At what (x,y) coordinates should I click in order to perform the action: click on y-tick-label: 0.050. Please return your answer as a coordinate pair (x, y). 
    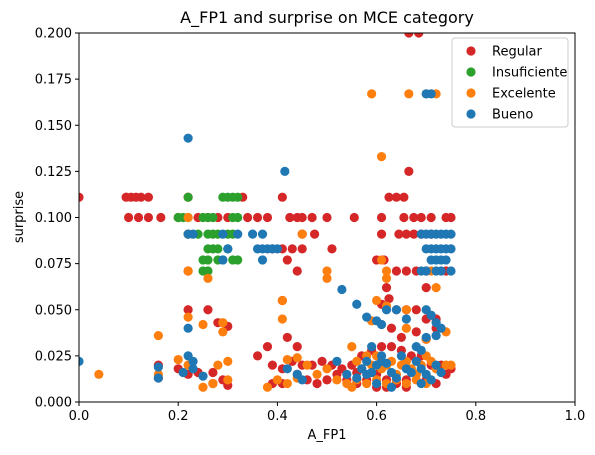
    Looking at the image, I should click on (53, 310).